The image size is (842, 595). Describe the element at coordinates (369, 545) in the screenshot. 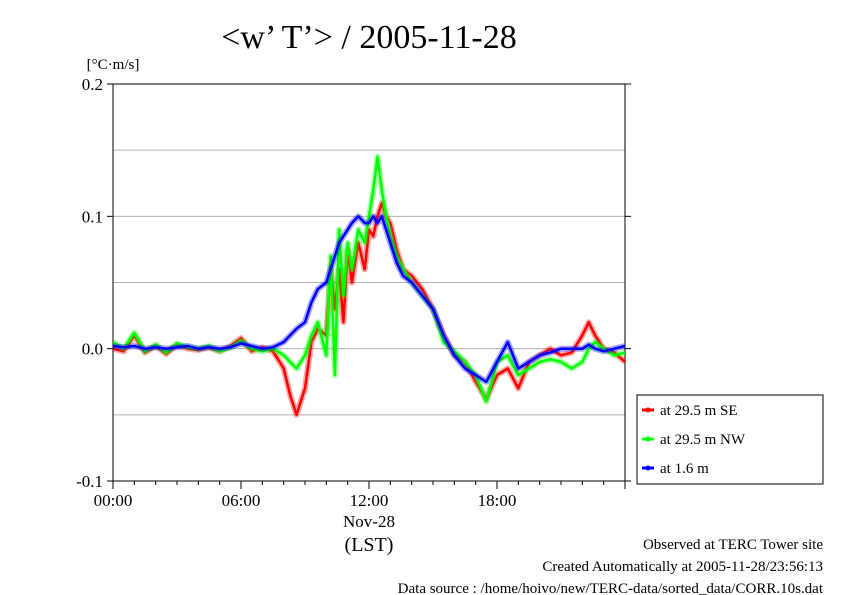

I see `x-axis-unit-label: (LST)` at that location.